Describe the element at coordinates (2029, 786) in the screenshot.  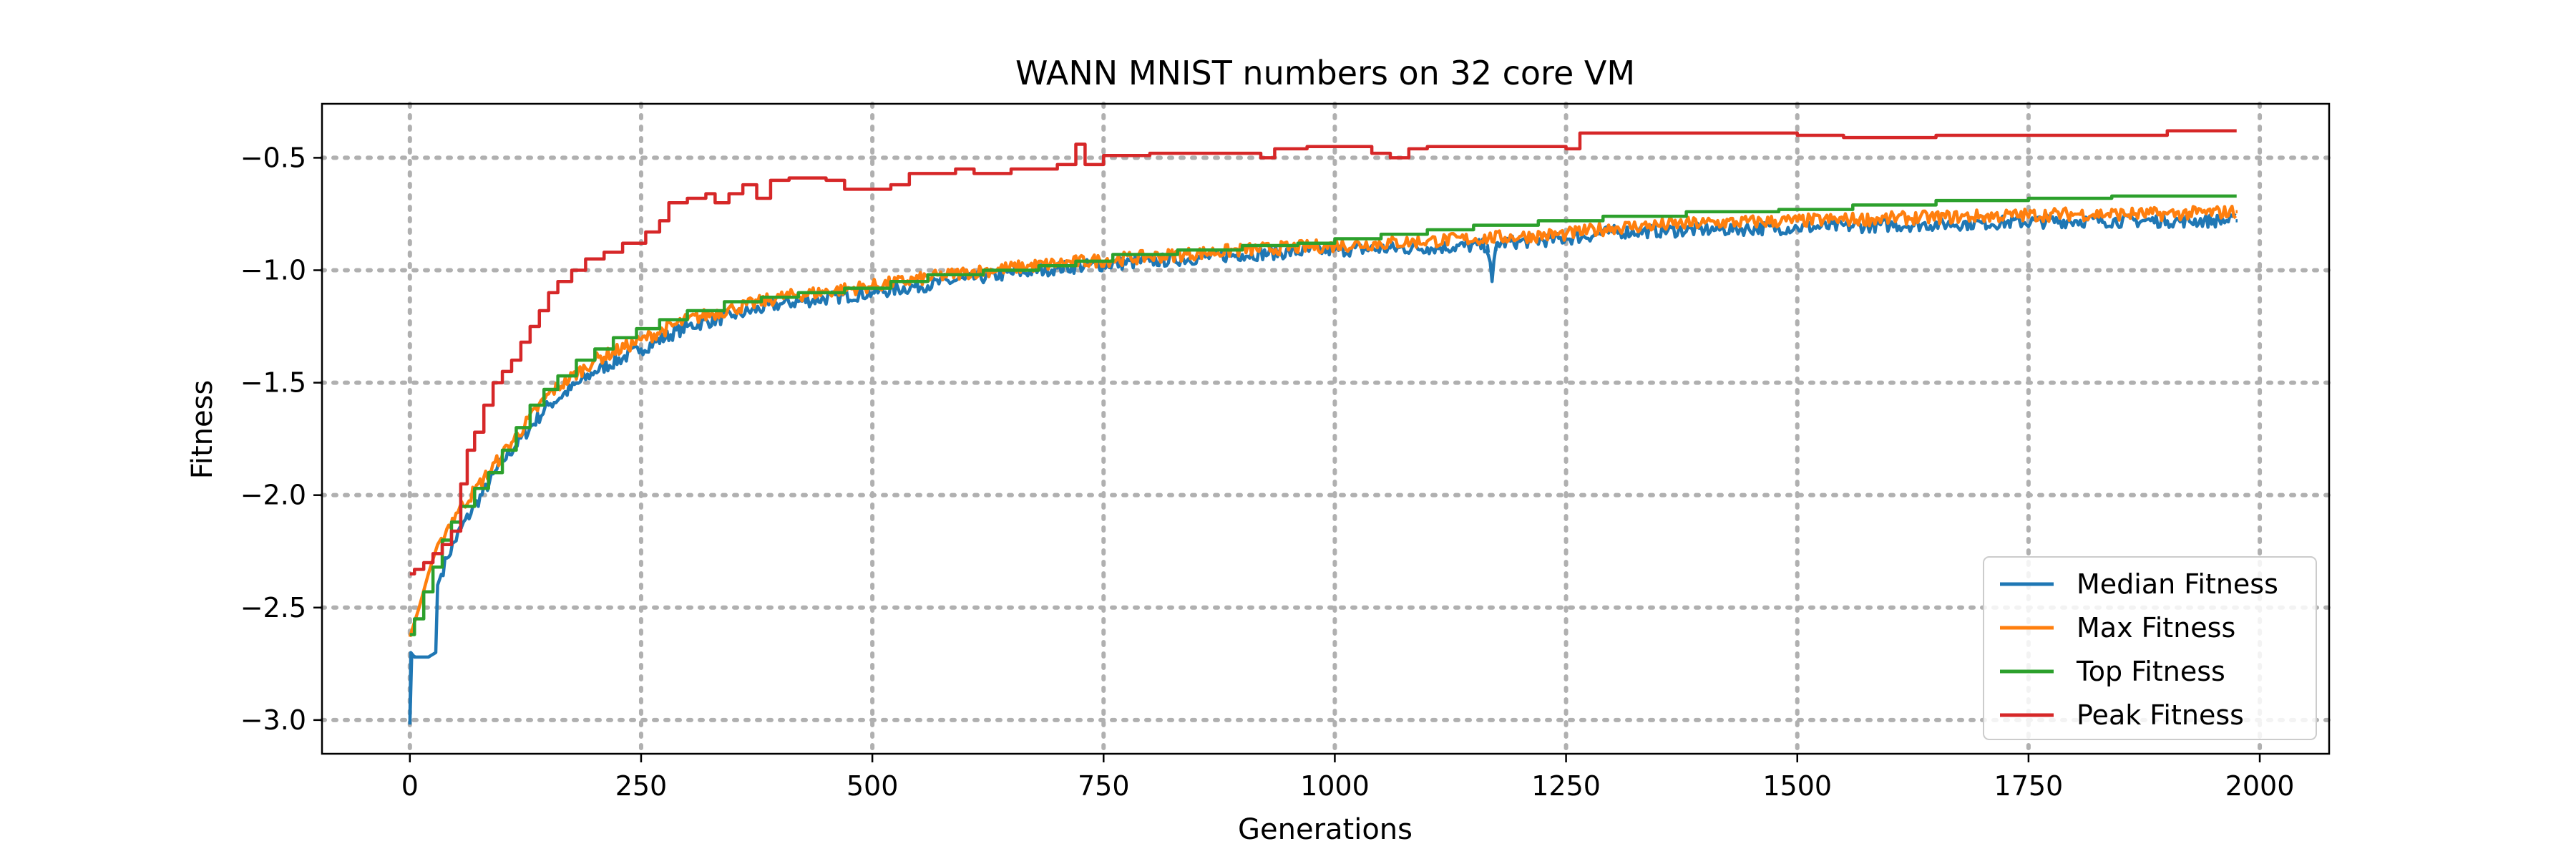
I see `x-tick-label: 1750` at that location.